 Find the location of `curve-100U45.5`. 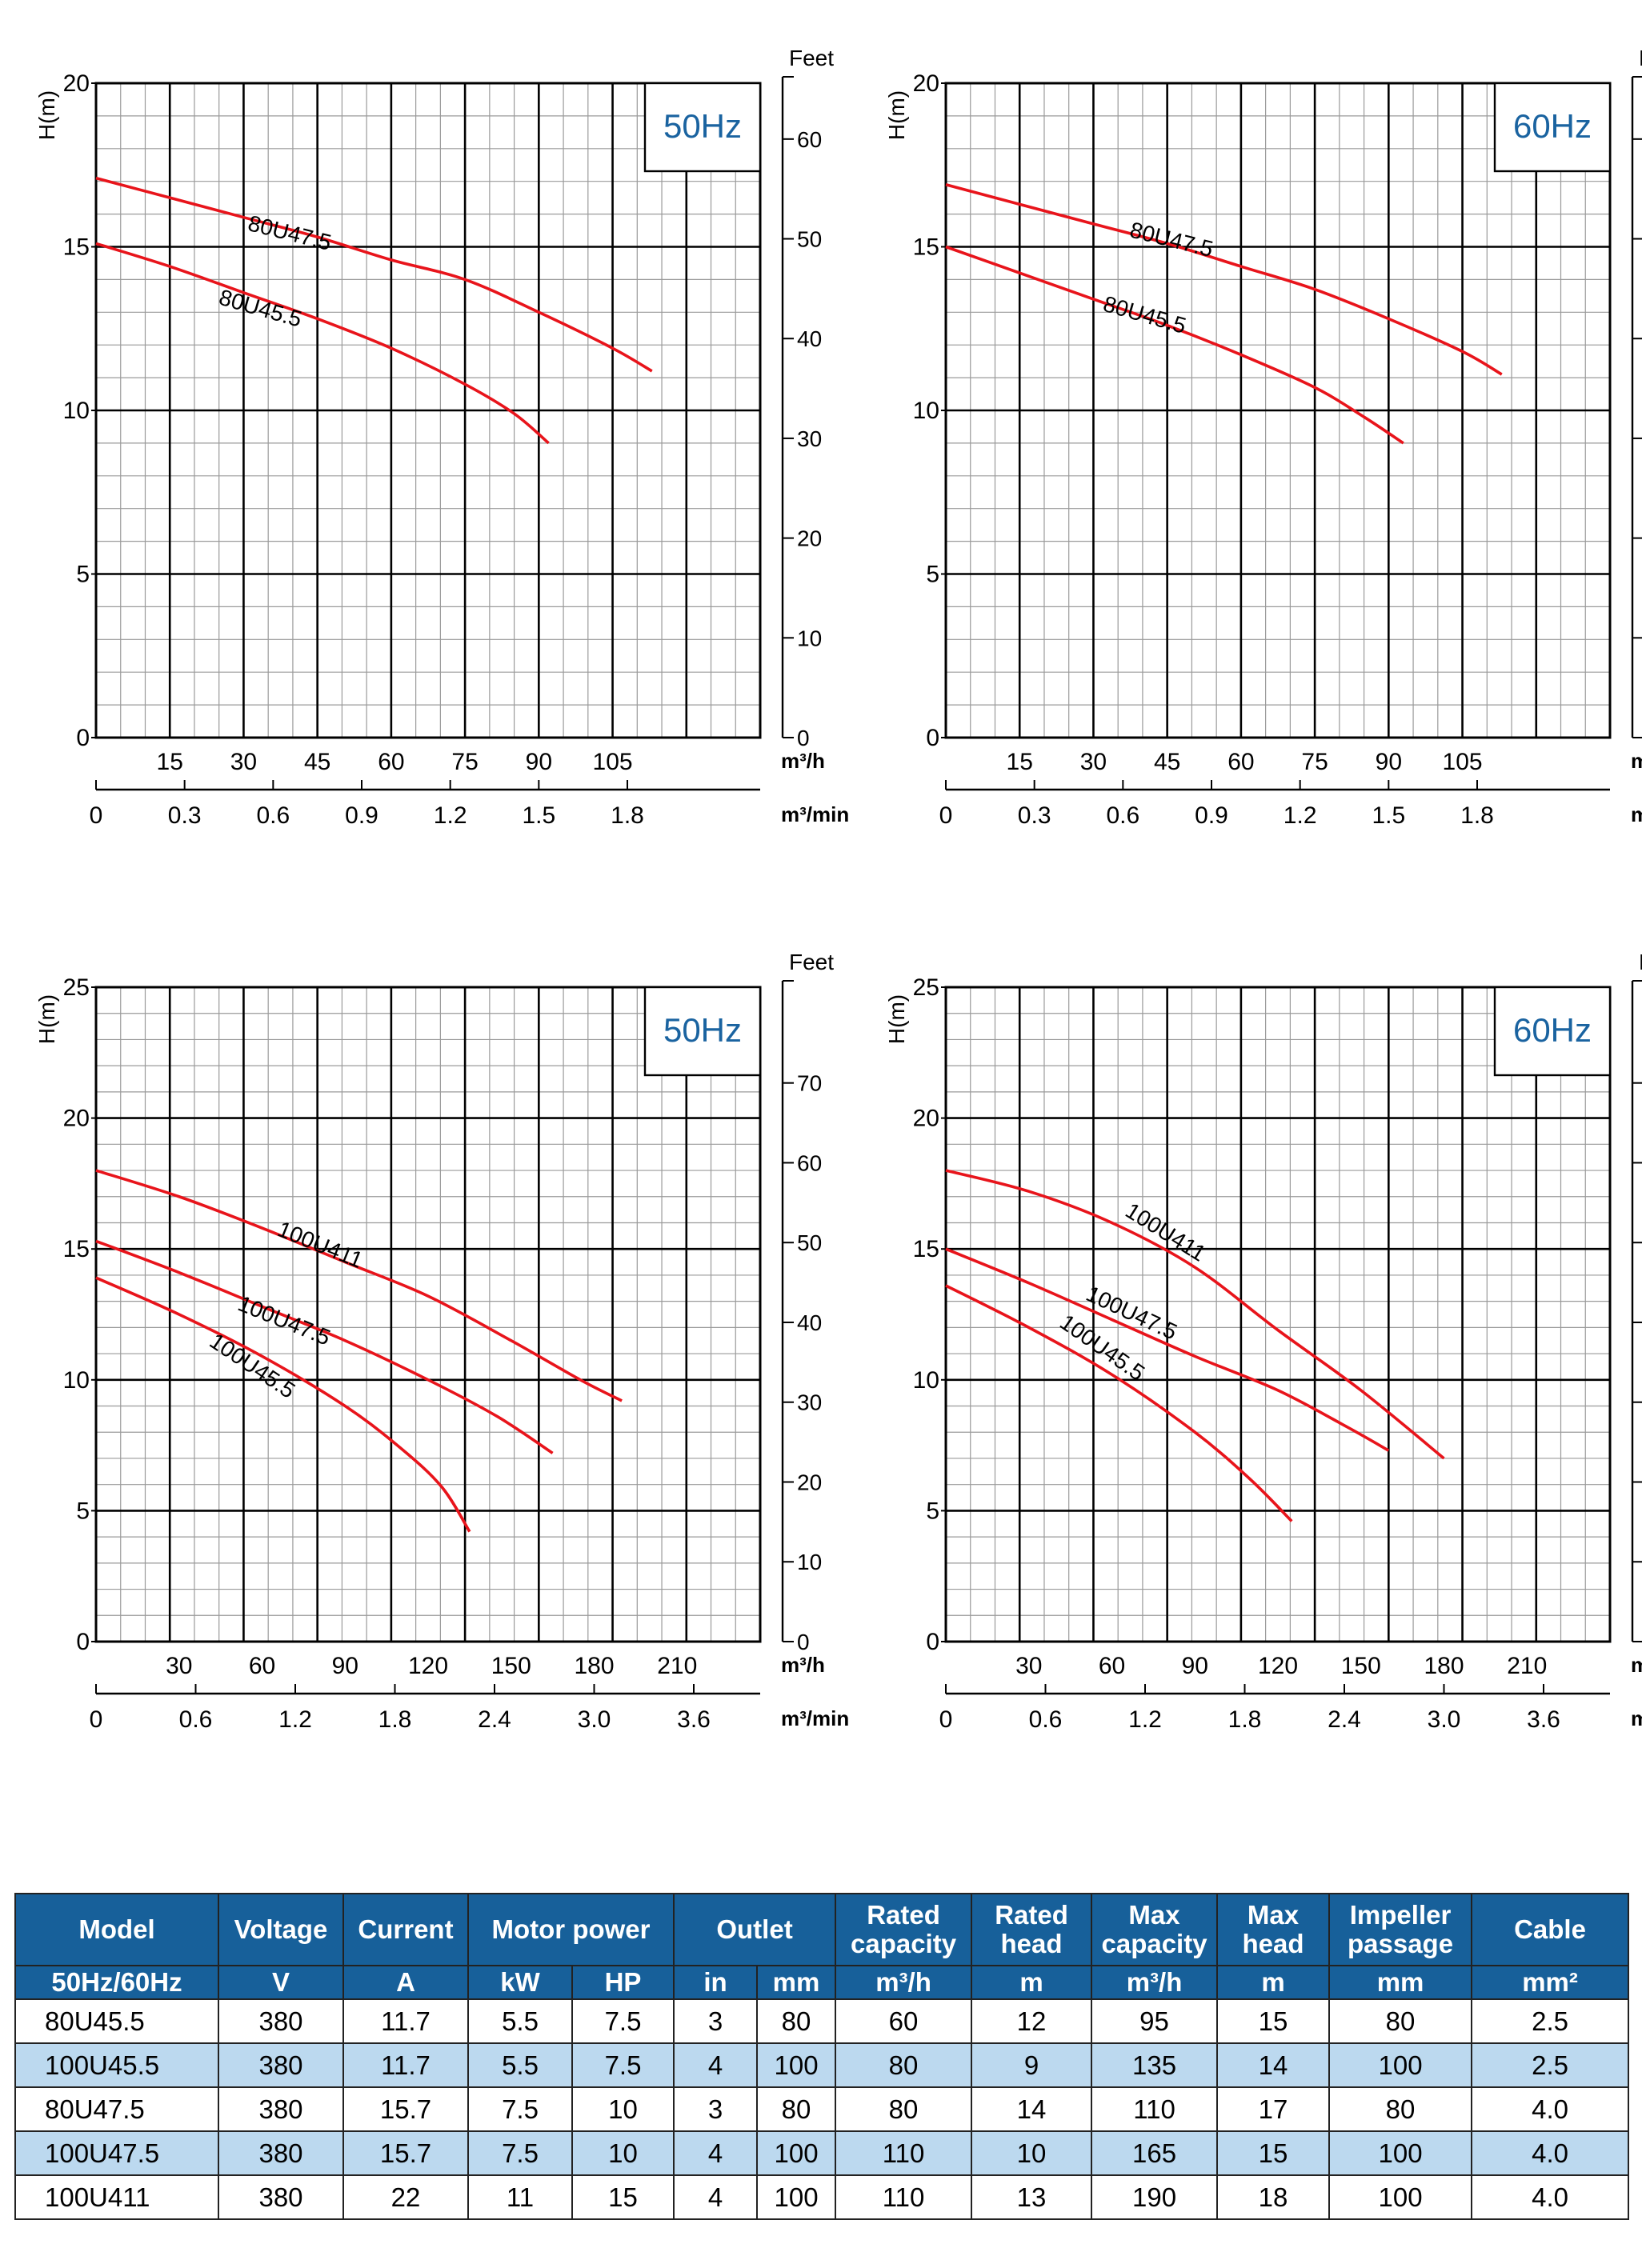

curve-100U45.5 is located at coordinates (1119, 1403).